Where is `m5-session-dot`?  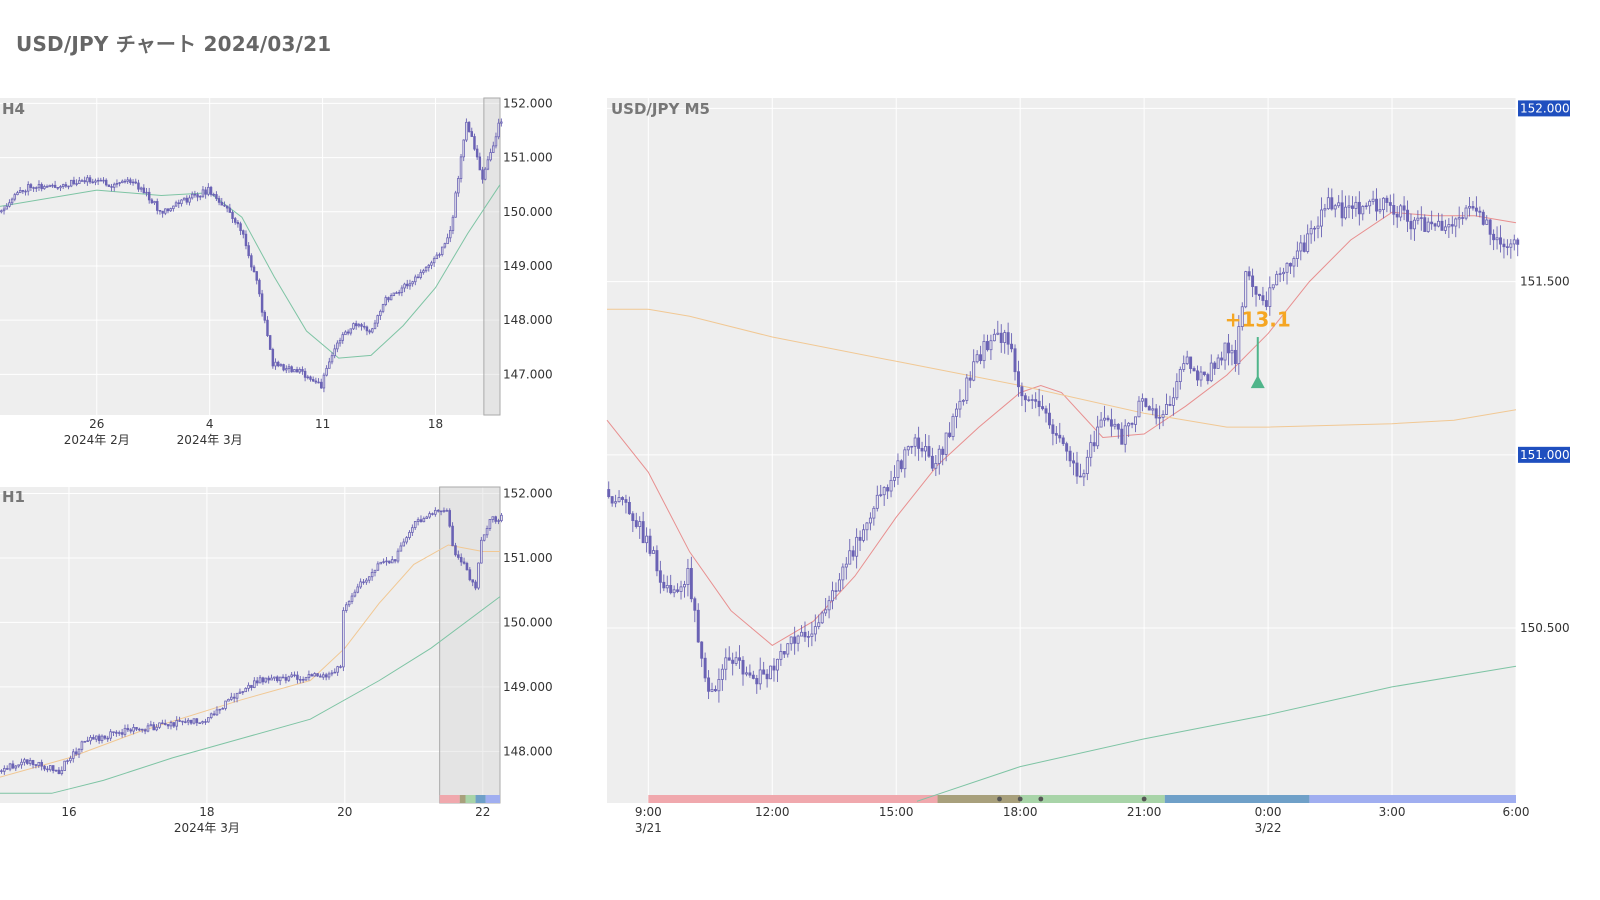
m5-session-dot is located at coordinates (1020, 799).